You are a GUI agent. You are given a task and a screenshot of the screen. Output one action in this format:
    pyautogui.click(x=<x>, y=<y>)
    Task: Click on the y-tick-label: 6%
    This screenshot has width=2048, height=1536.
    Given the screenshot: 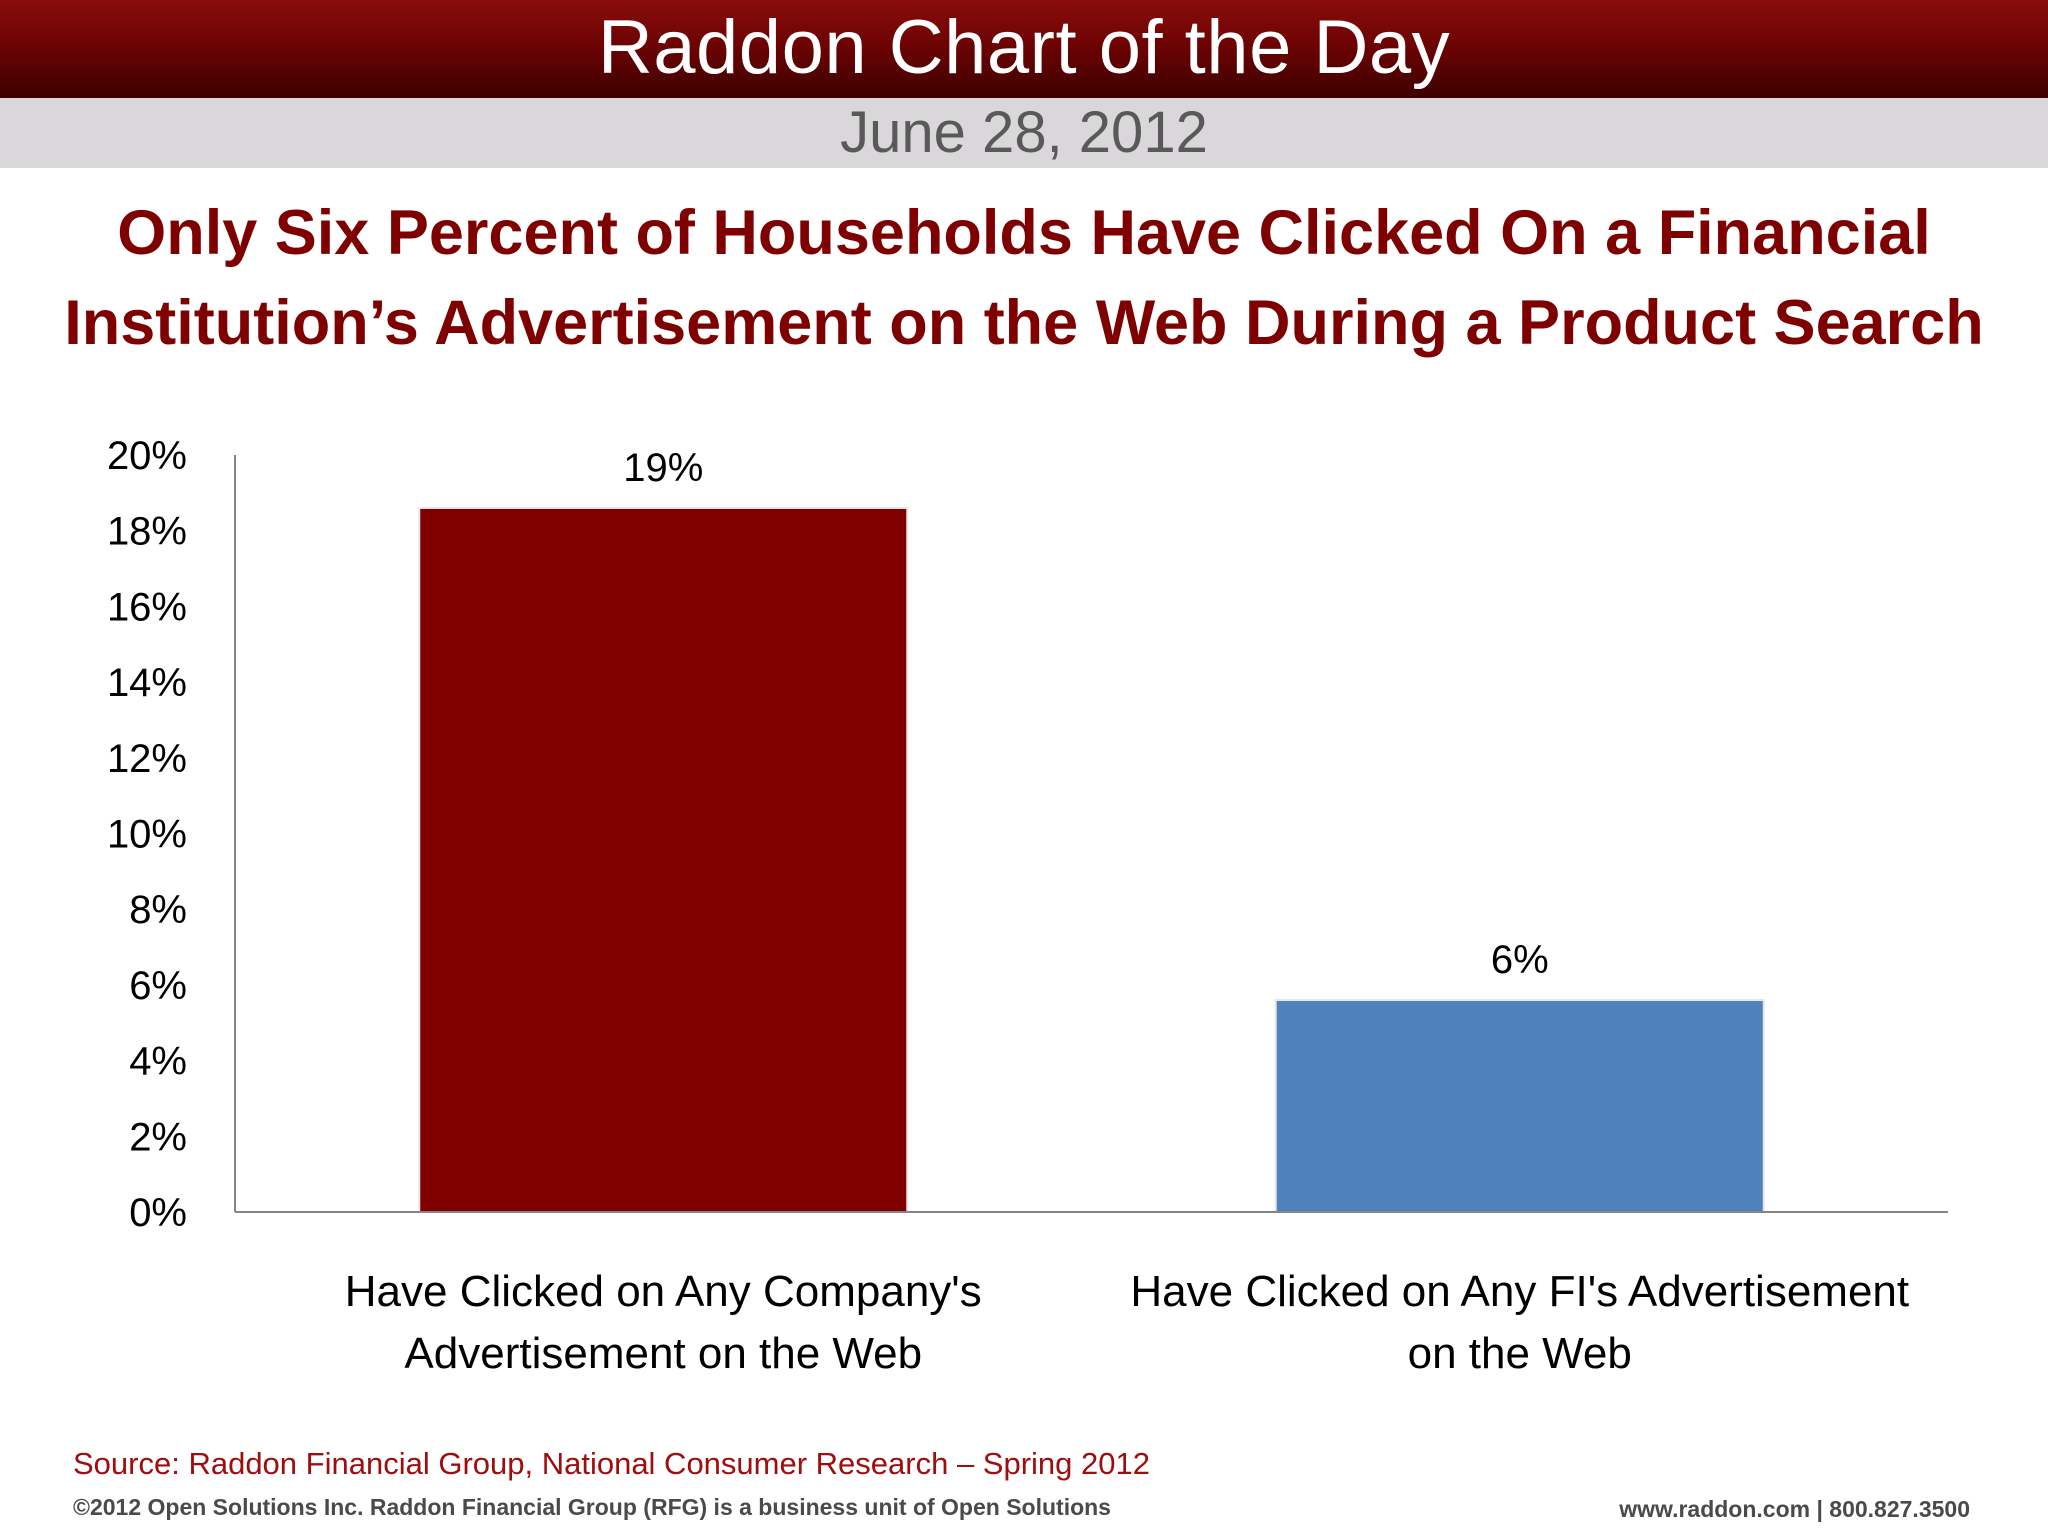 What is the action you would take?
    pyautogui.click(x=158, y=986)
    